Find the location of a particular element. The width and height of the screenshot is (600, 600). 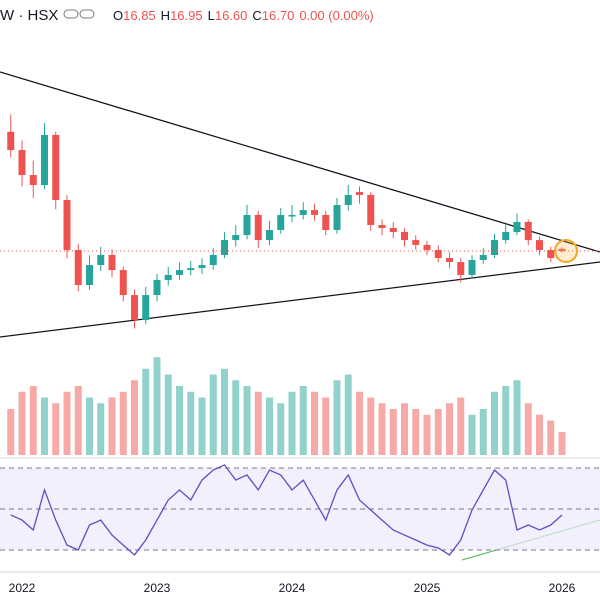

header-bg is located at coordinates (300, 16).